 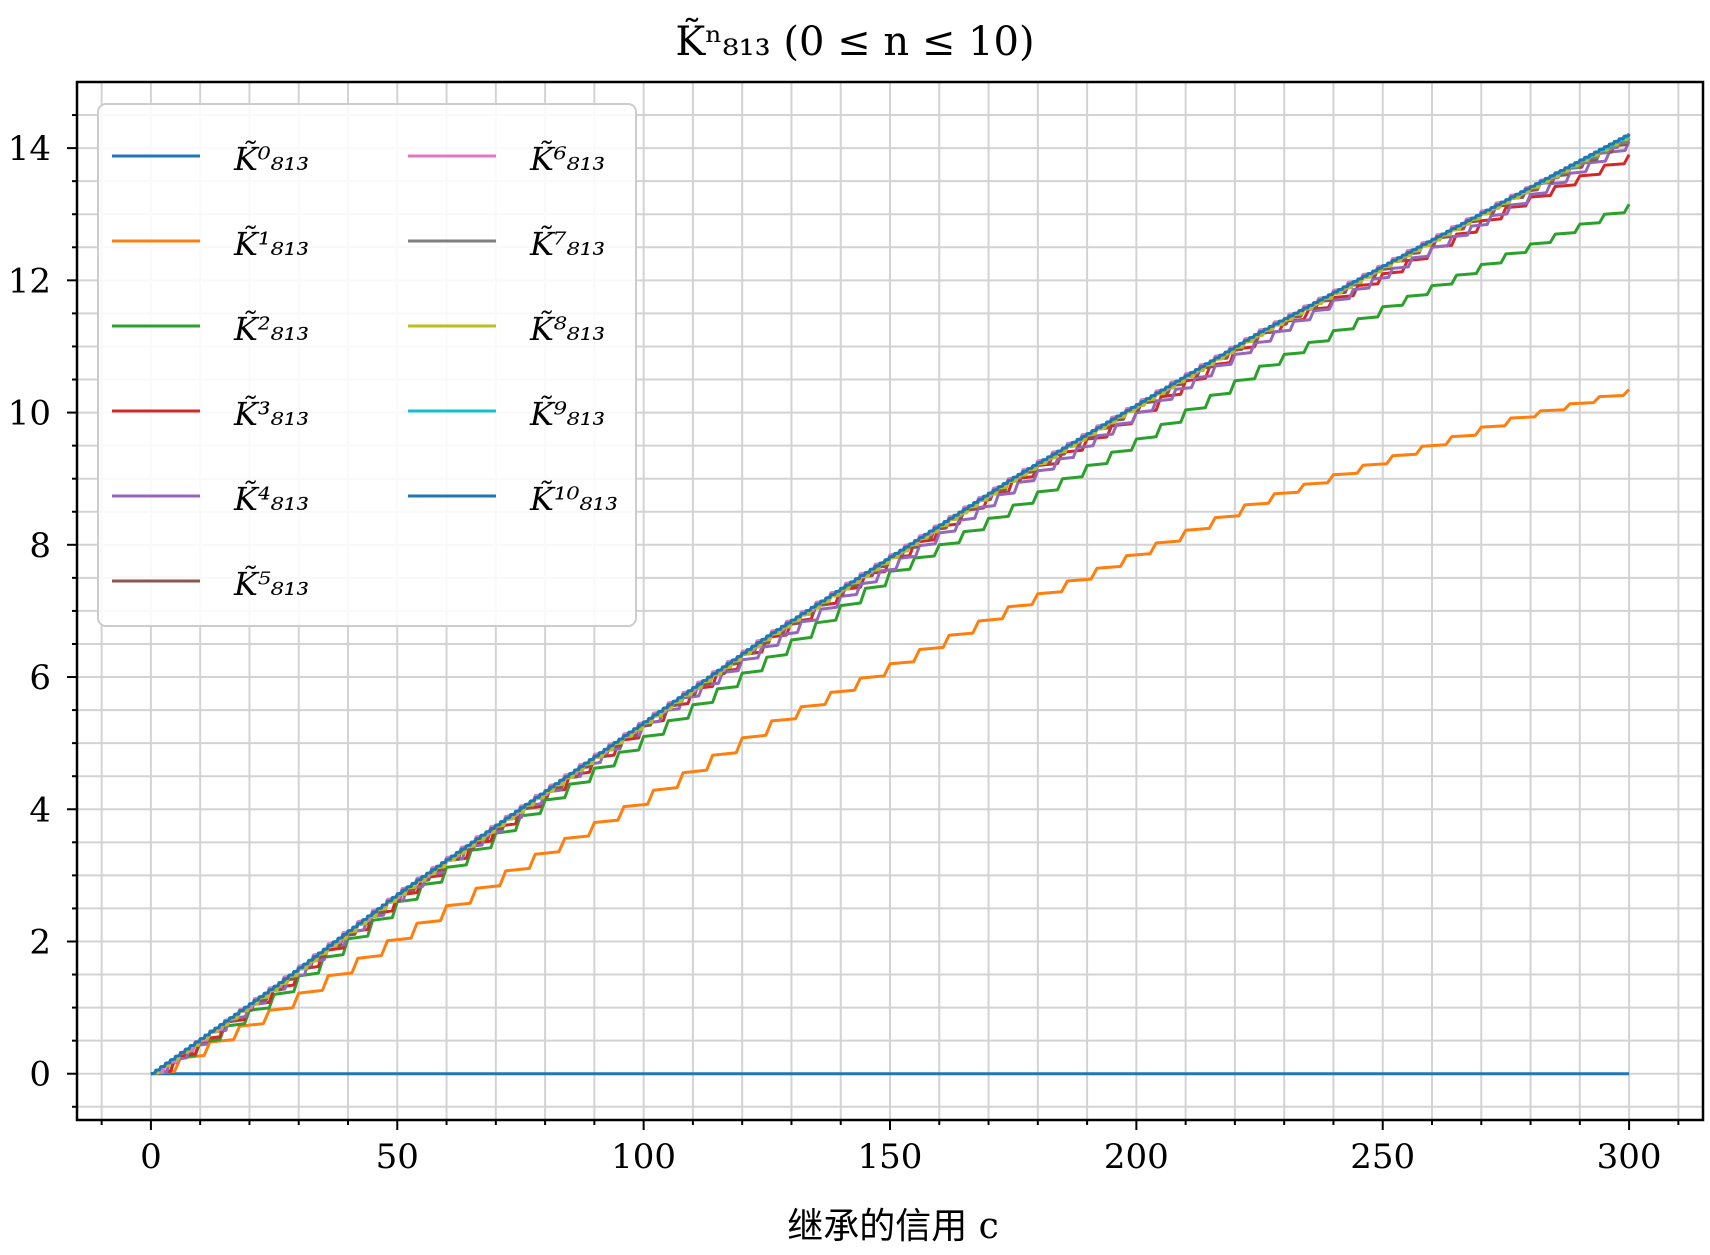 What do you see at coordinates (567, 159) in the screenshot?
I see `legend-label: K̃⁶₈₁₃` at bounding box center [567, 159].